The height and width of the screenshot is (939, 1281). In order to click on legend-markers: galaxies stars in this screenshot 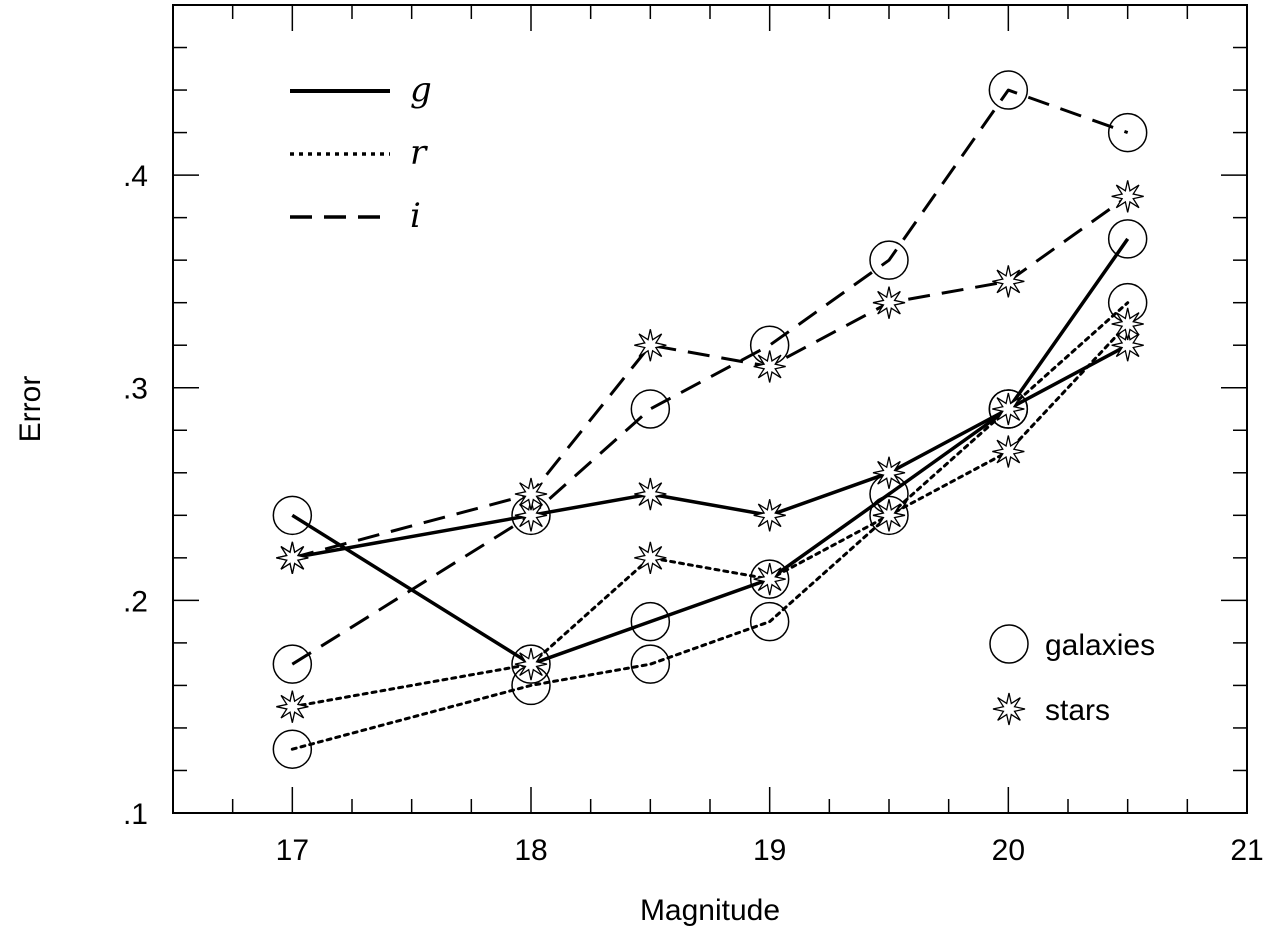, I will do `click(1072, 675)`.